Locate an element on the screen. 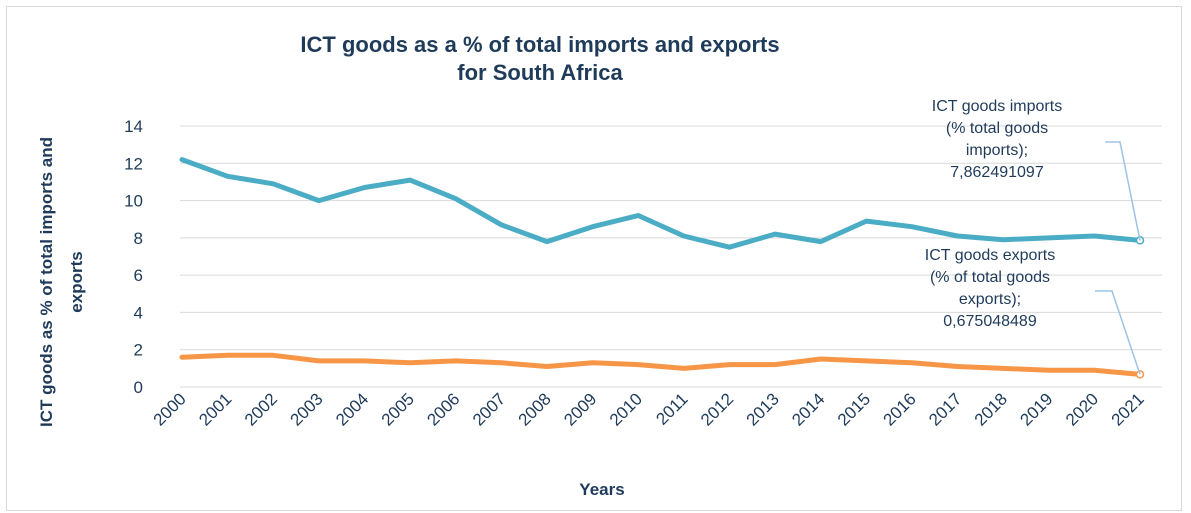 Image resolution: width=1191 pixels, height=513 pixels. annotation-1-line-3: 0,675048489 is located at coordinates (990, 321).